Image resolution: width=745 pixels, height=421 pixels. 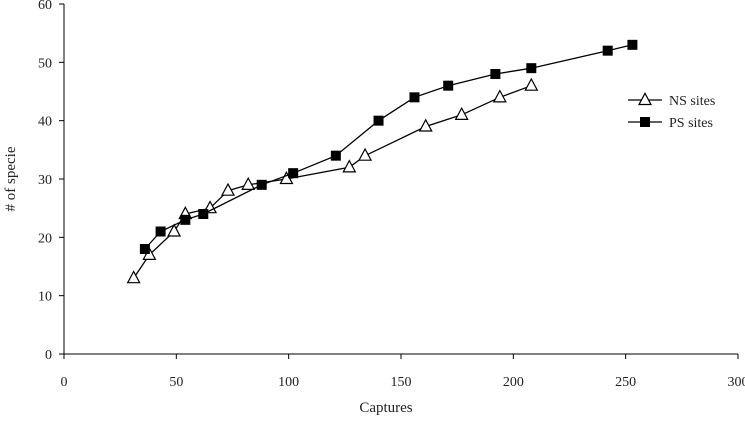 I want to click on legend-label-ns-sites: NS sites, so click(x=692, y=101).